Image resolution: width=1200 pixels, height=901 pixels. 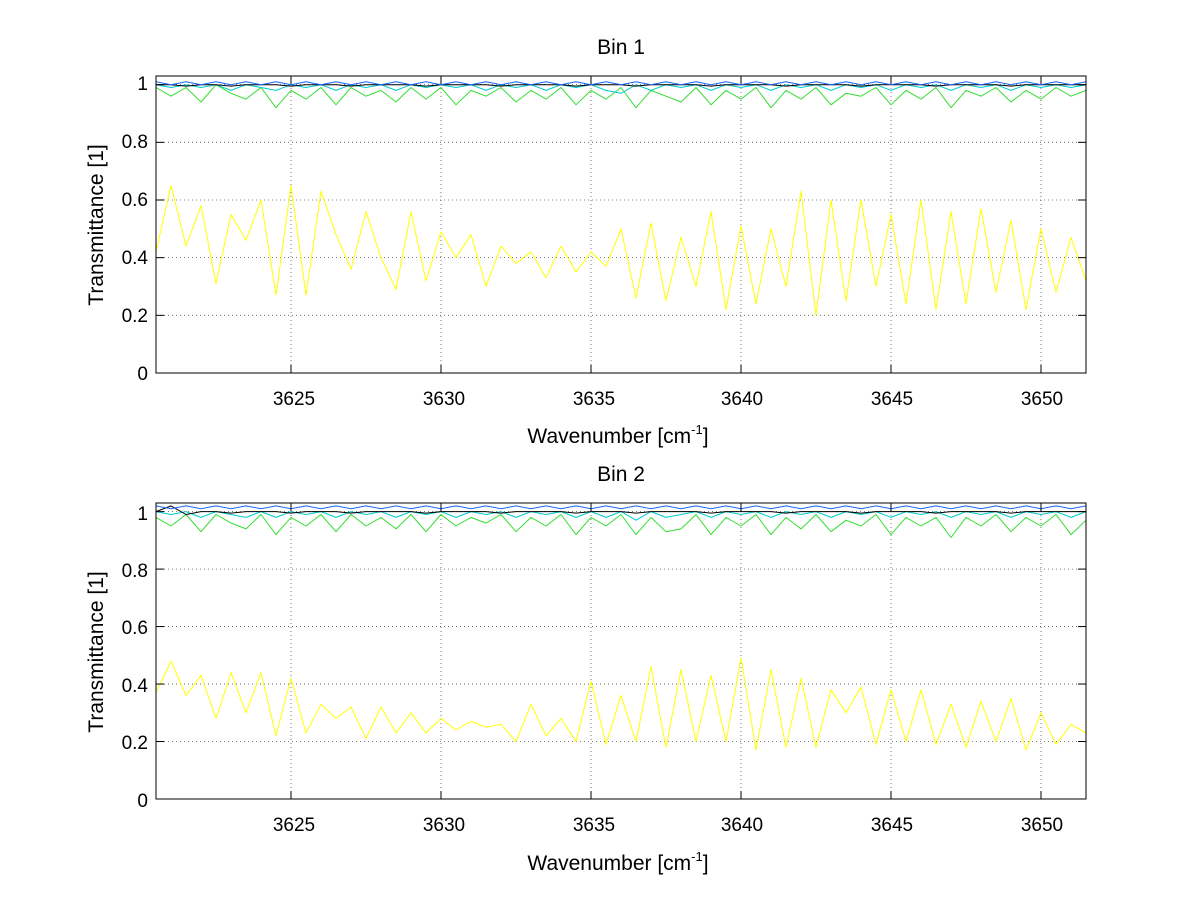 I want to click on chart-title: Bin 2, so click(x=621, y=474).